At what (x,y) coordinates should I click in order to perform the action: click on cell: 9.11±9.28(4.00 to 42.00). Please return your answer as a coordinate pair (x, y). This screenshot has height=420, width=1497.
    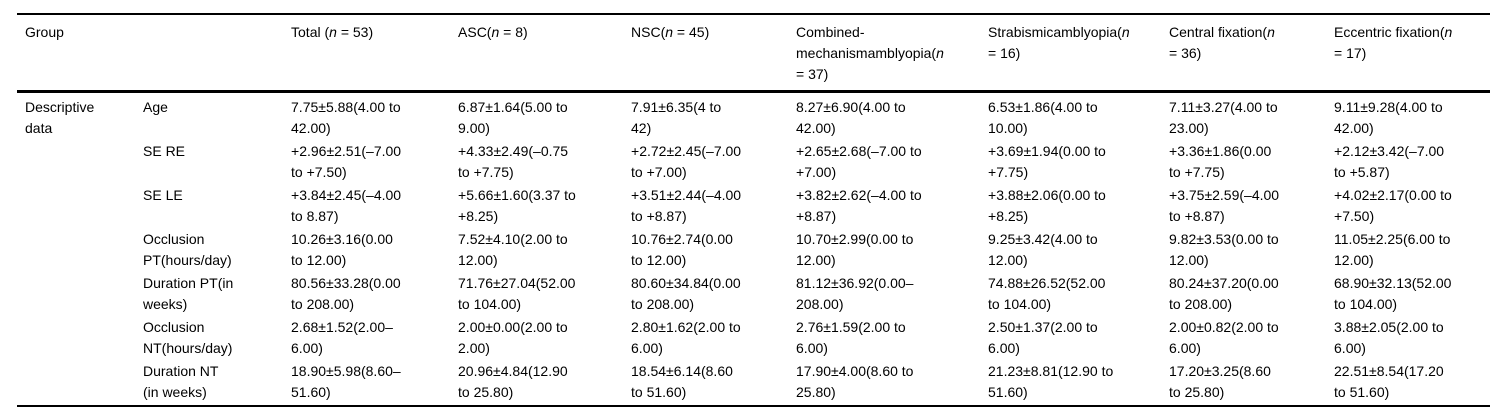
    Looking at the image, I should click on (1388, 117).